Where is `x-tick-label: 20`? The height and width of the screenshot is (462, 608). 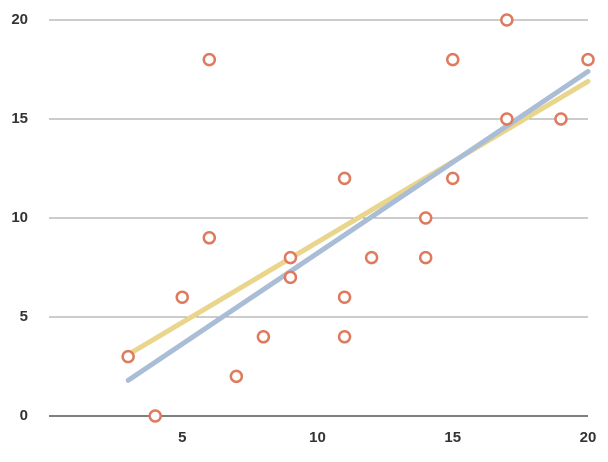 x-tick-label: 20 is located at coordinates (588, 437).